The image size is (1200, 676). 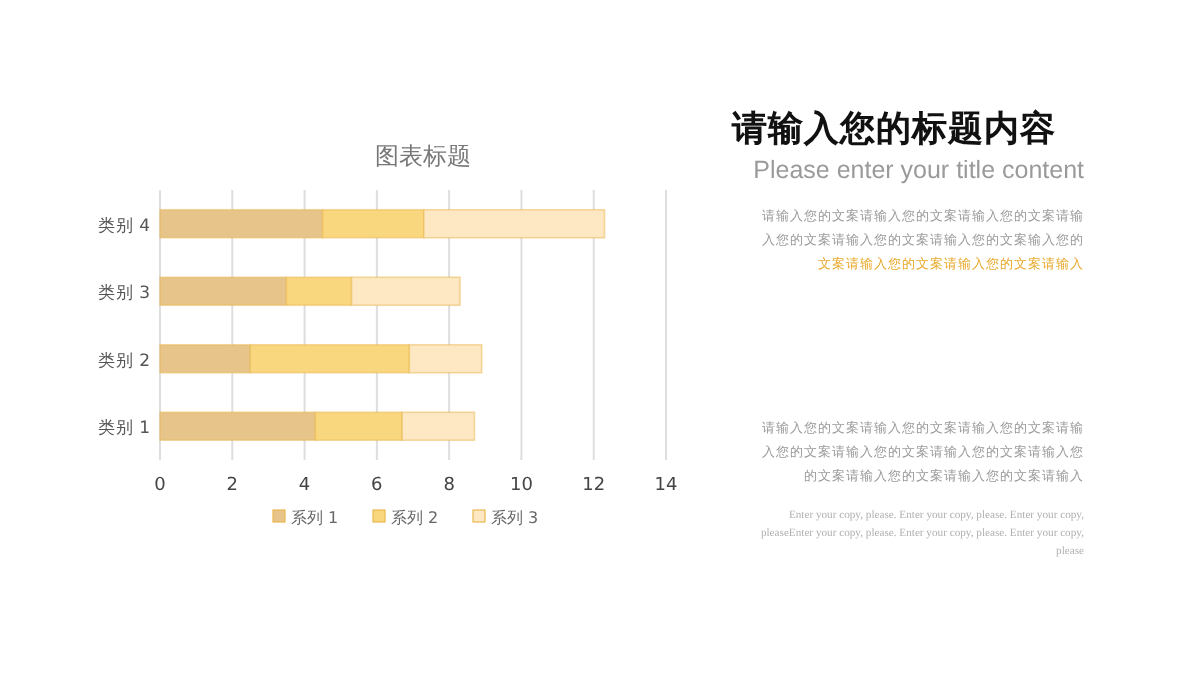 I want to click on y-tick-label: 类别 3, so click(x=123, y=293).